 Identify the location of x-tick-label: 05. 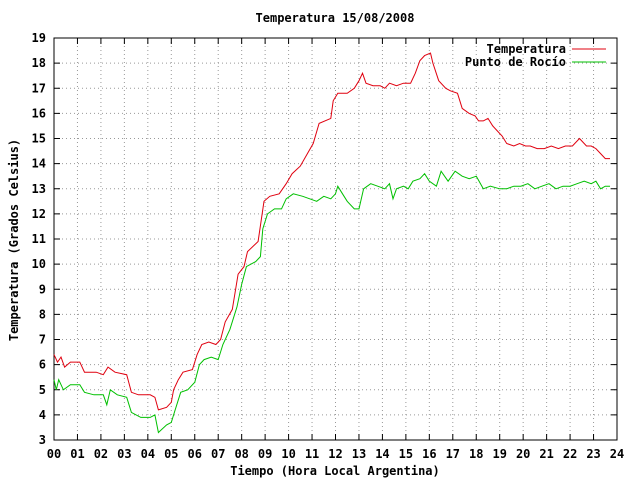
(171, 454).